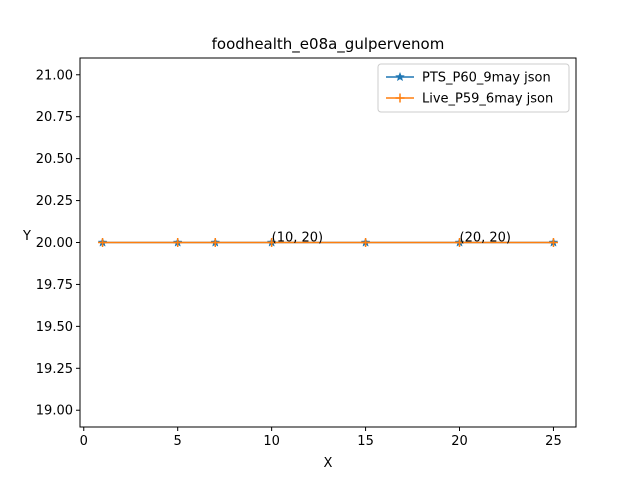 The width and height of the screenshot is (640, 480). Describe the element at coordinates (486, 78) in the screenshot. I see `legend-label: PTS_P60_9may json` at that location.